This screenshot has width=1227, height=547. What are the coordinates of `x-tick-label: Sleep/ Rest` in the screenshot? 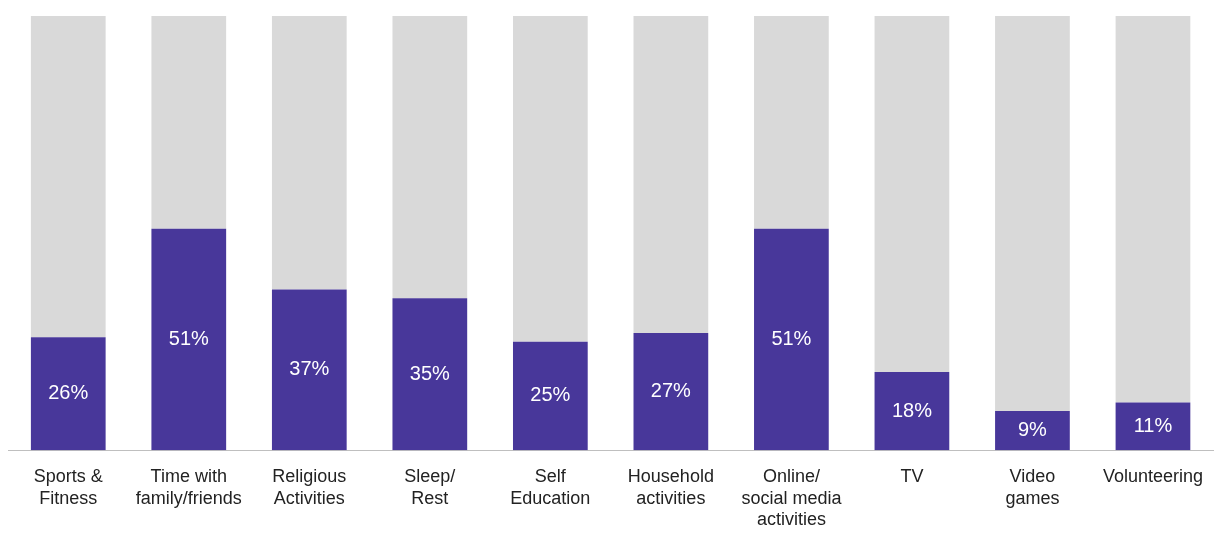 It's located at (430, 486).